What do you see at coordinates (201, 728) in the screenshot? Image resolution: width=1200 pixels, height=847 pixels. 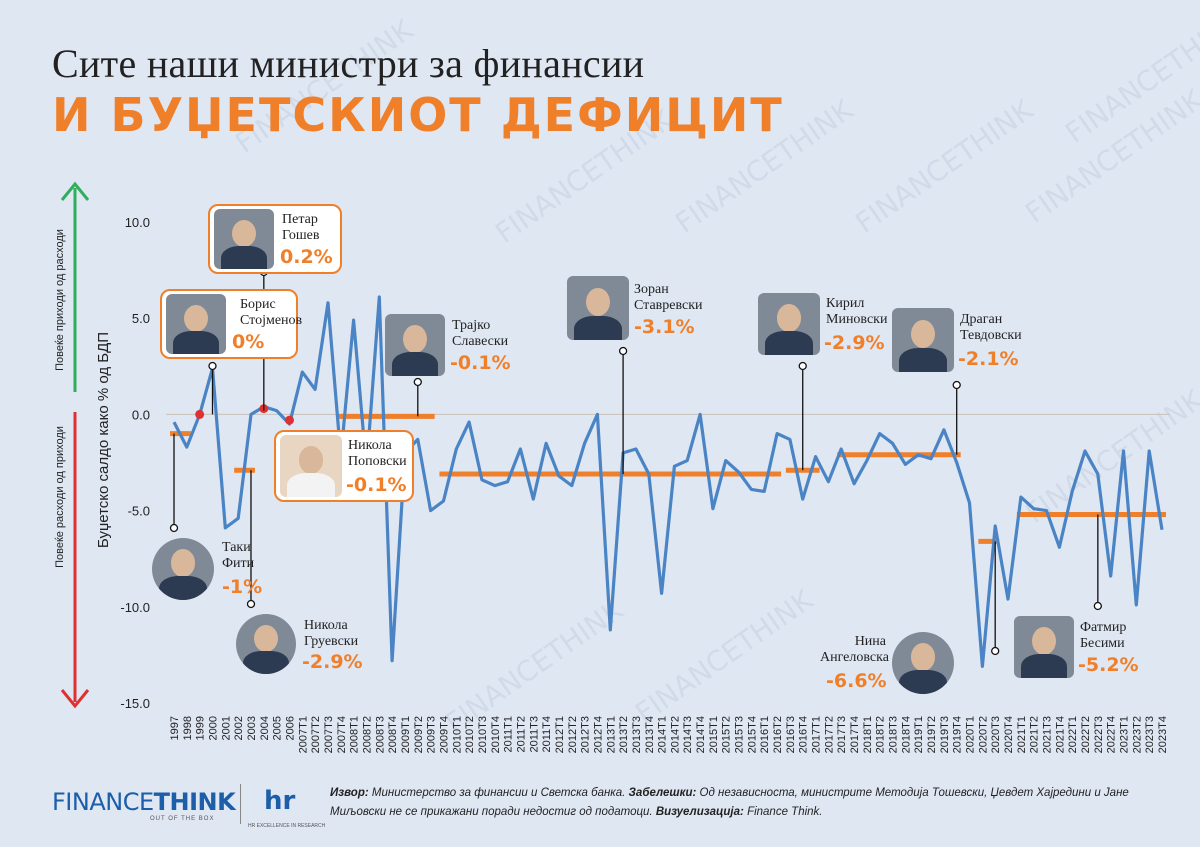 I see `x-tick-label: 1999` at bounding box center [201, 728].